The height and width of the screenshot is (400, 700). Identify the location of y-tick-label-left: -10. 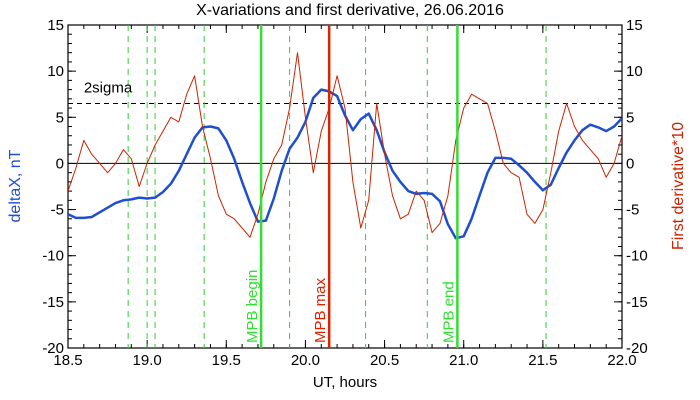
(53, 256).